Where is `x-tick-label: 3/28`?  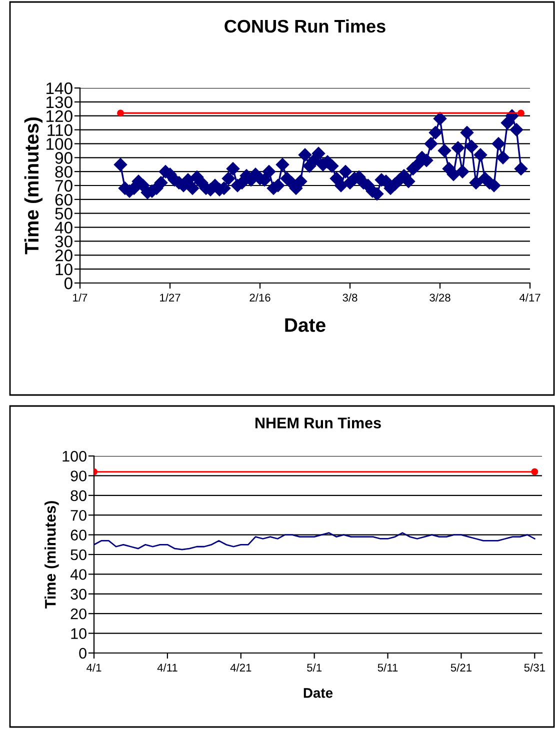 x-tick-label: 3/28 is located at coordinates (440, 297).